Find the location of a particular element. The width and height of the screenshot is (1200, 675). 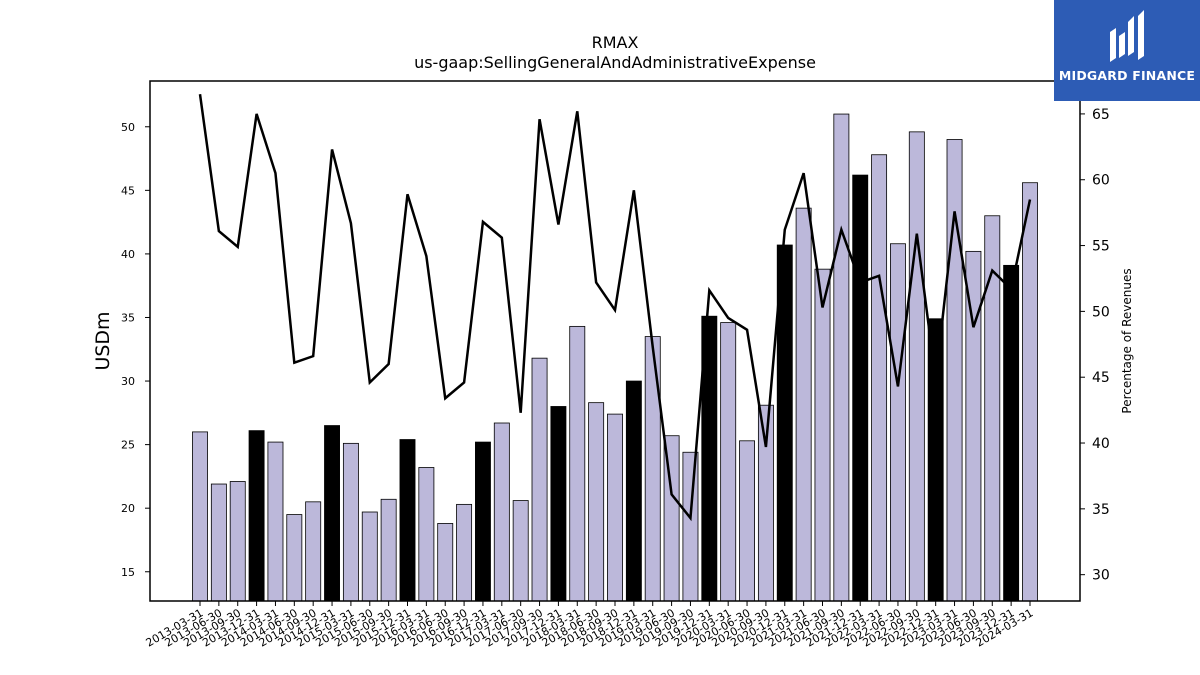

y-left-tick-label: 35 is located at coordinates (128, 317).